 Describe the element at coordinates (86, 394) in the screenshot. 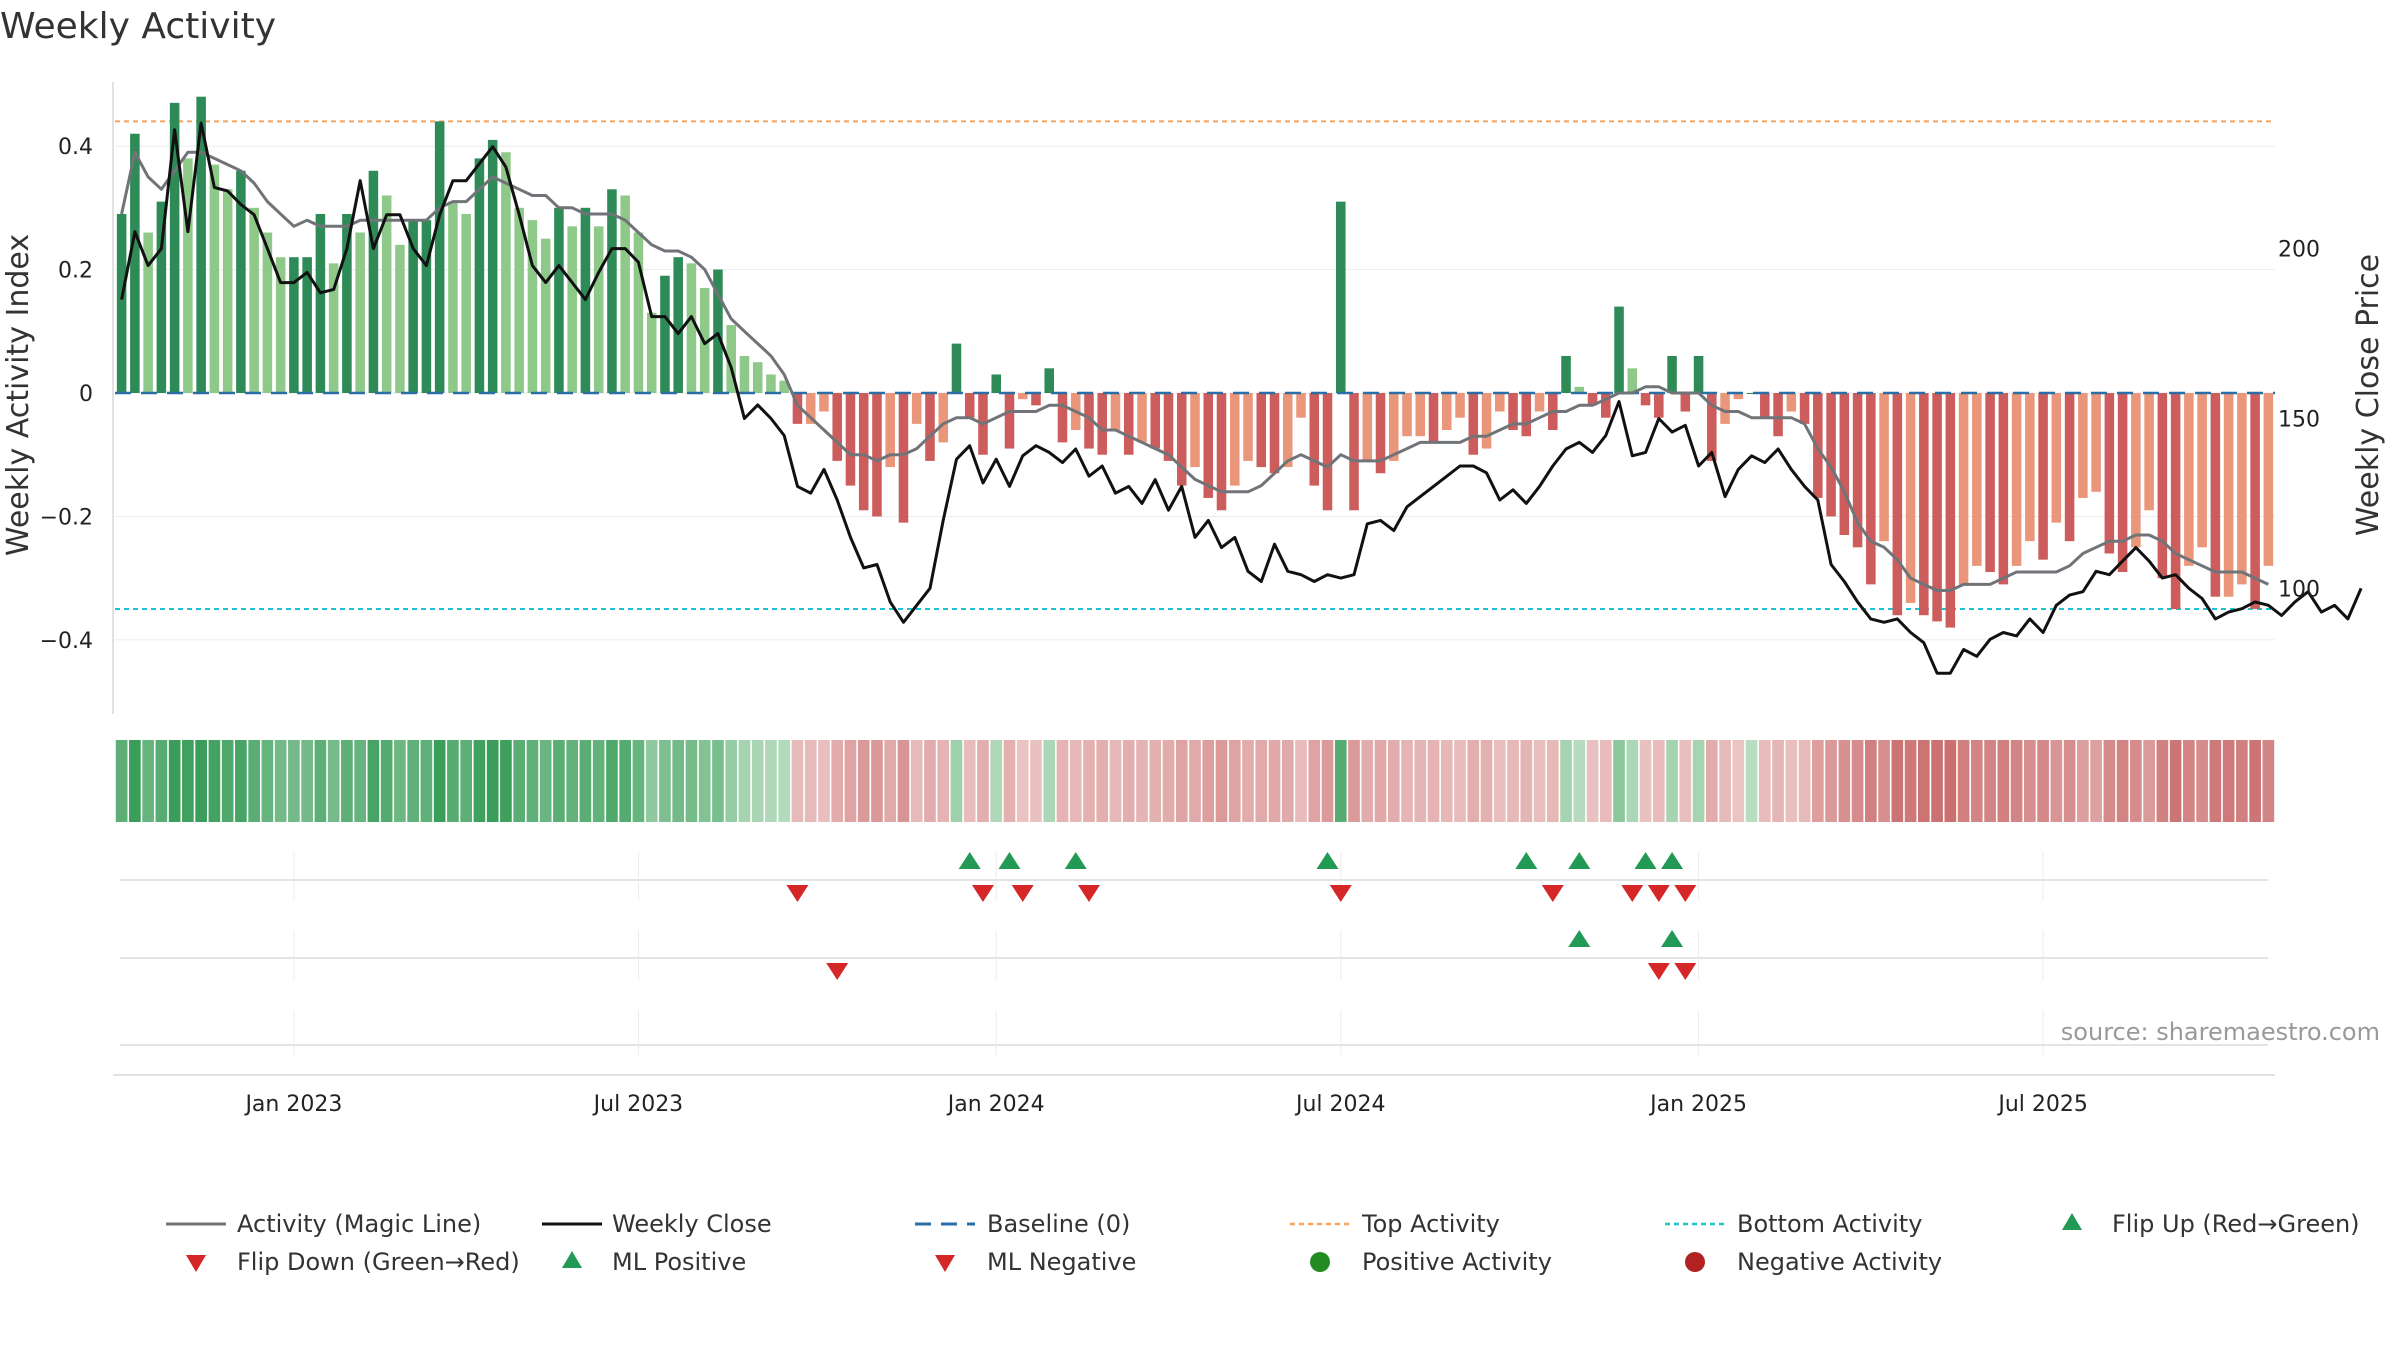

I see `y-tick-label: 0` at that location.